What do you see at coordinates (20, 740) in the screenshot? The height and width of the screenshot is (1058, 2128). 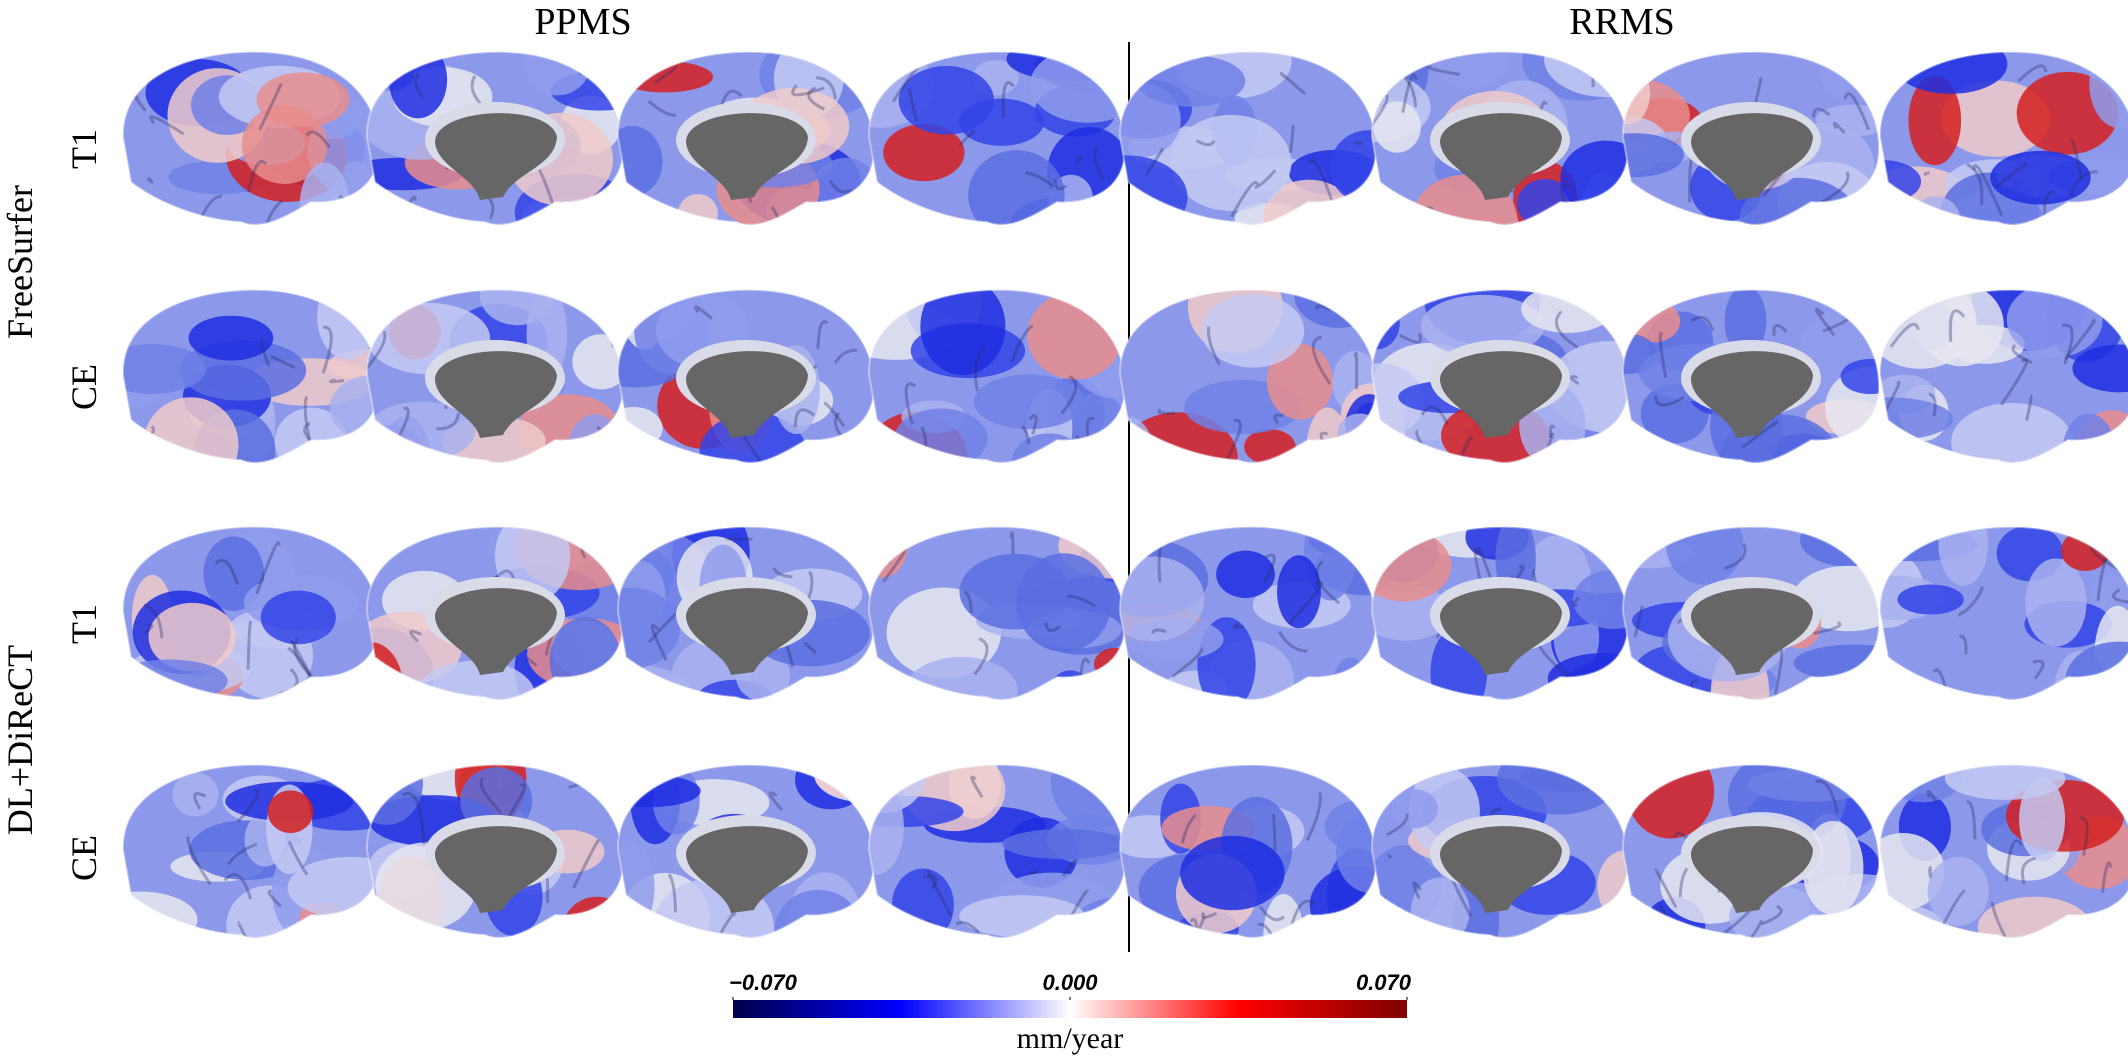 I see `group-label: DL+DiReCT` at bounding box center [20, 740].